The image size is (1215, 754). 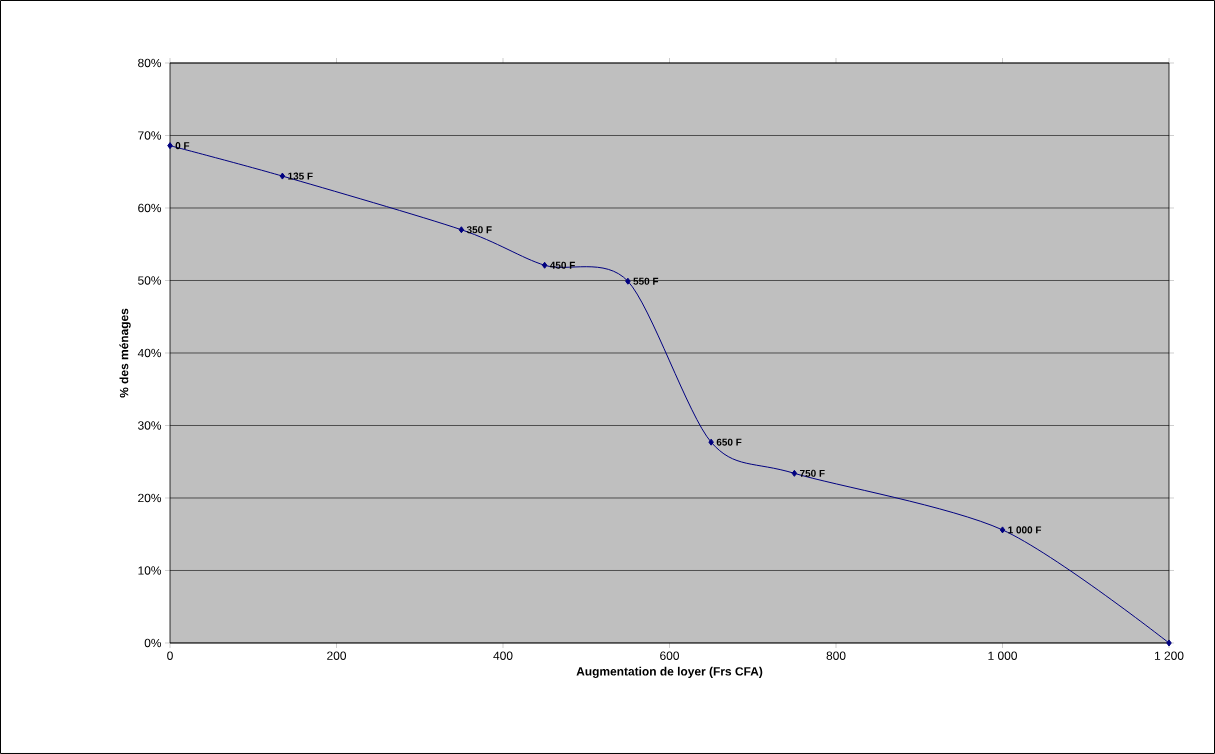 I want to click on annotation: 750 F, so click(x=812, y=473).